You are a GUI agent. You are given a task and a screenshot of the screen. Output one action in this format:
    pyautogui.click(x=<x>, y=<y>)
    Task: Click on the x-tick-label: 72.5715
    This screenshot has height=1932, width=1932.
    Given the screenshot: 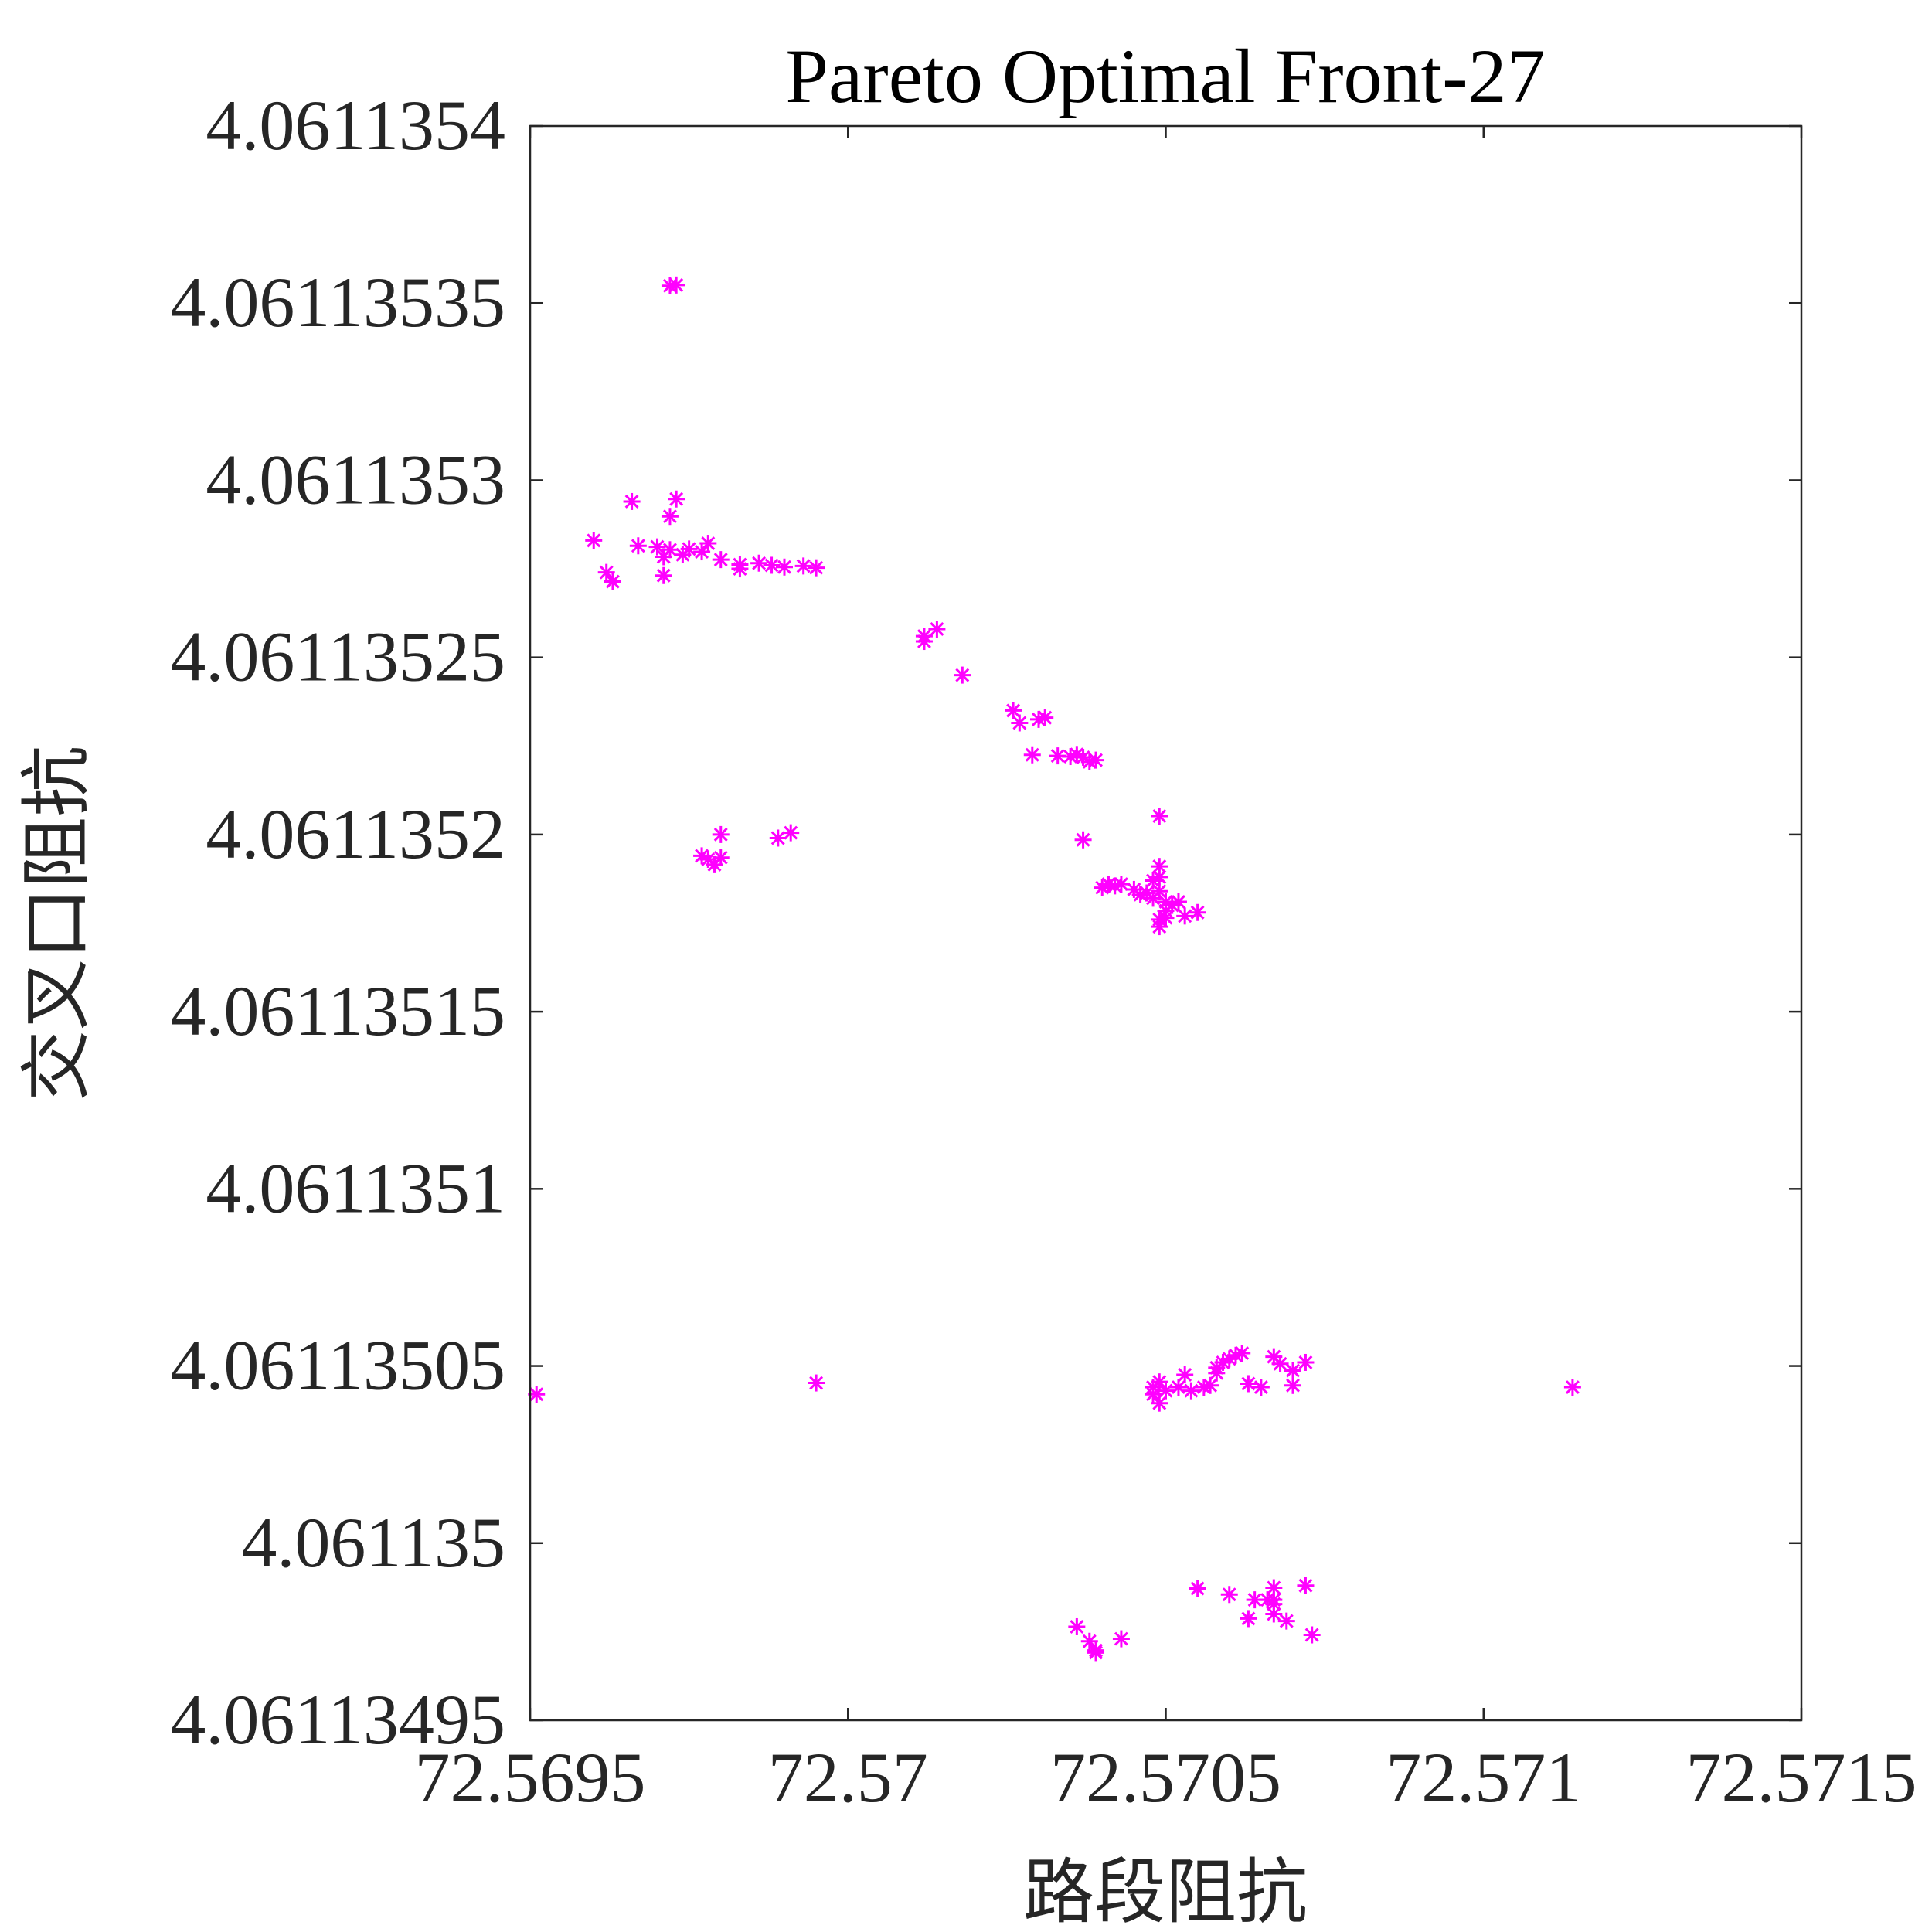 What is the action you would take?
    pyautogui.click(x=1801, y=1778)
    